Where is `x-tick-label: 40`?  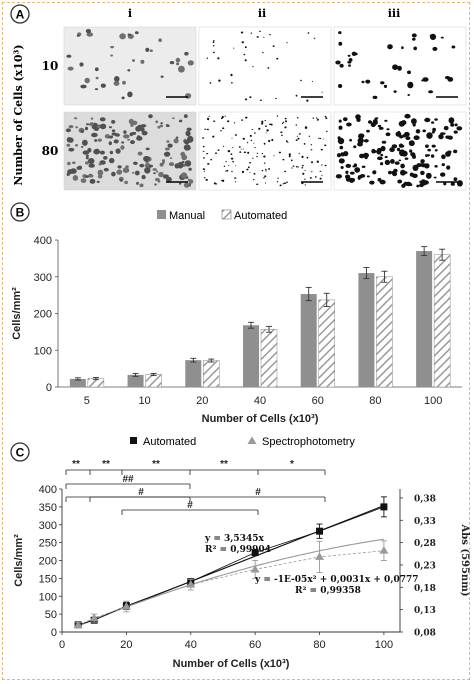 x-tick-label: 40 is located at coordinates (260, 401).